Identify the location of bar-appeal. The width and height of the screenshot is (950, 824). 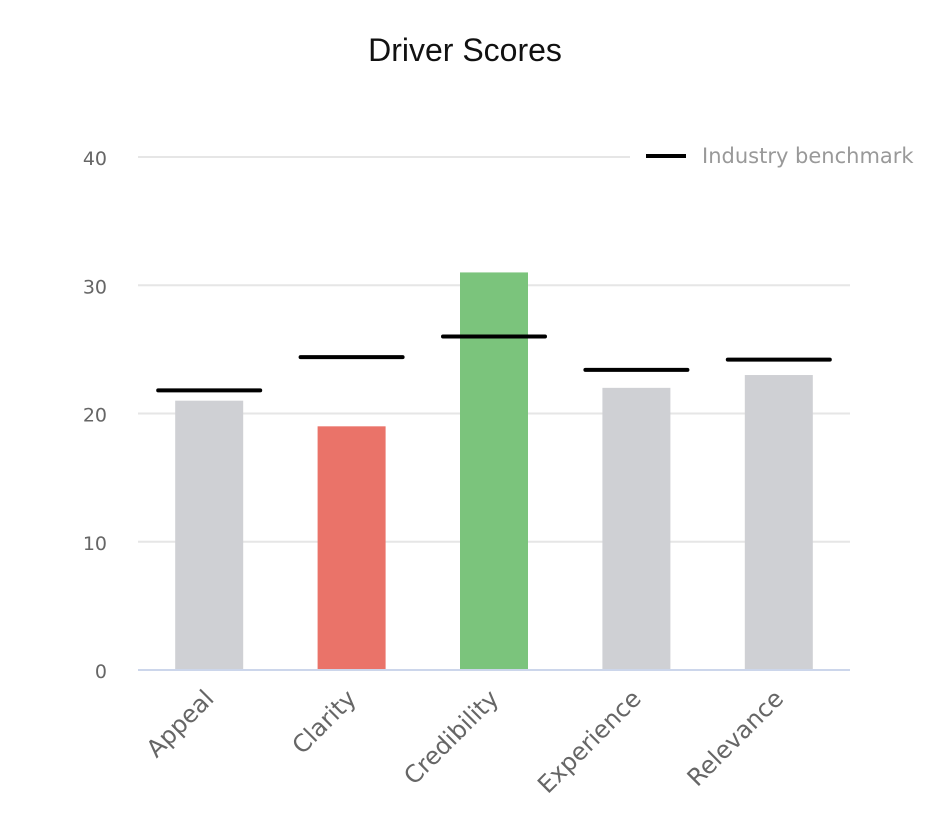
(209, 535).